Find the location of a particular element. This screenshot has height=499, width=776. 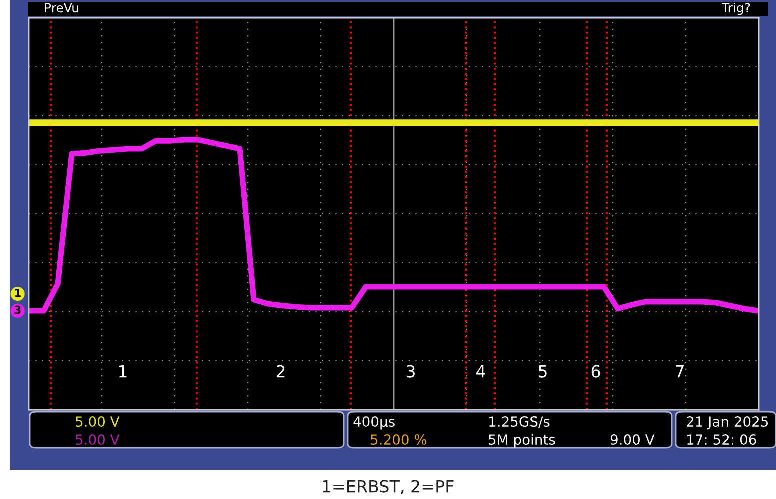

text: 400µs is located at coordinates (374, 423).